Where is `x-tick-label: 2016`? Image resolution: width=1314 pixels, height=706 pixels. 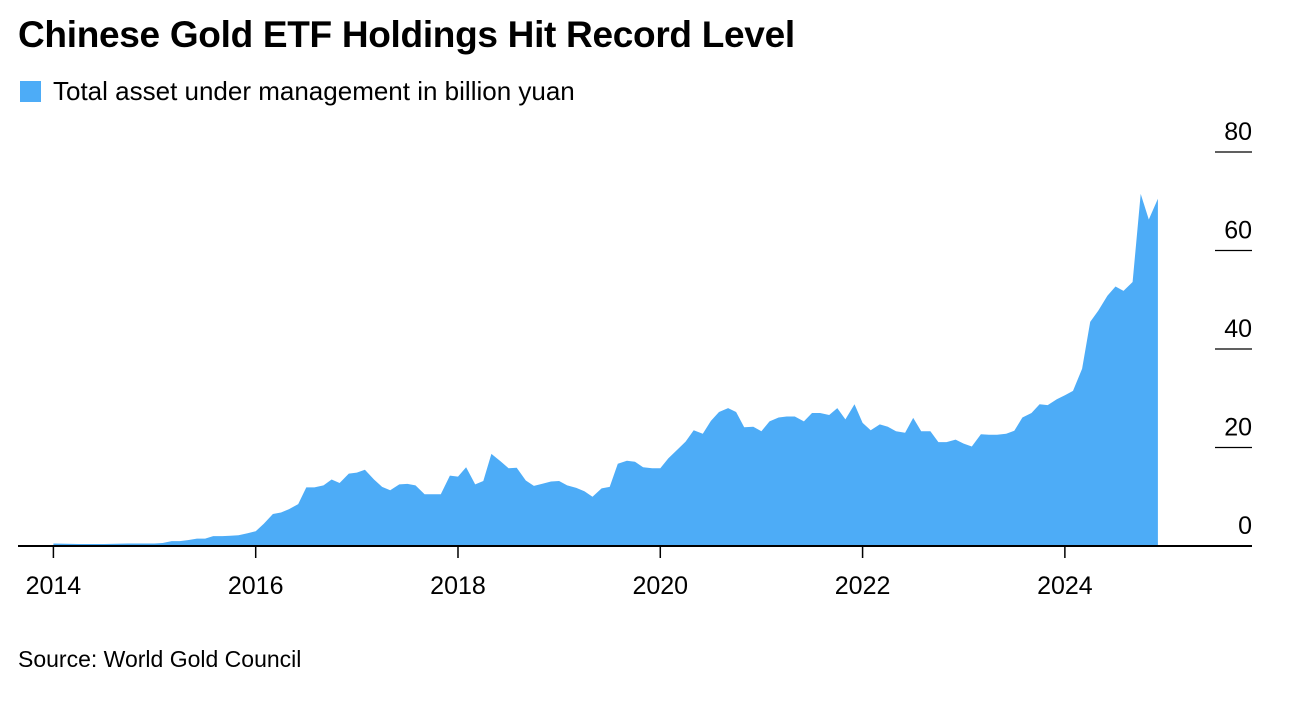 x-tick-label: 2016 is located at coordinates (256, 586).